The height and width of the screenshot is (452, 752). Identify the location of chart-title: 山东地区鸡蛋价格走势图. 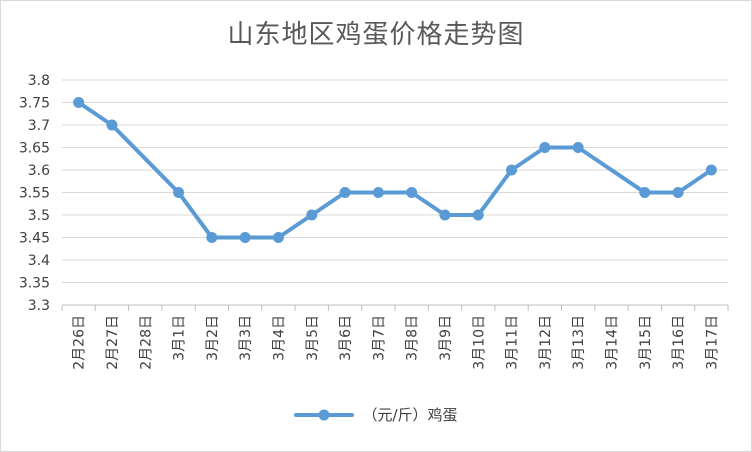
(376, 35).